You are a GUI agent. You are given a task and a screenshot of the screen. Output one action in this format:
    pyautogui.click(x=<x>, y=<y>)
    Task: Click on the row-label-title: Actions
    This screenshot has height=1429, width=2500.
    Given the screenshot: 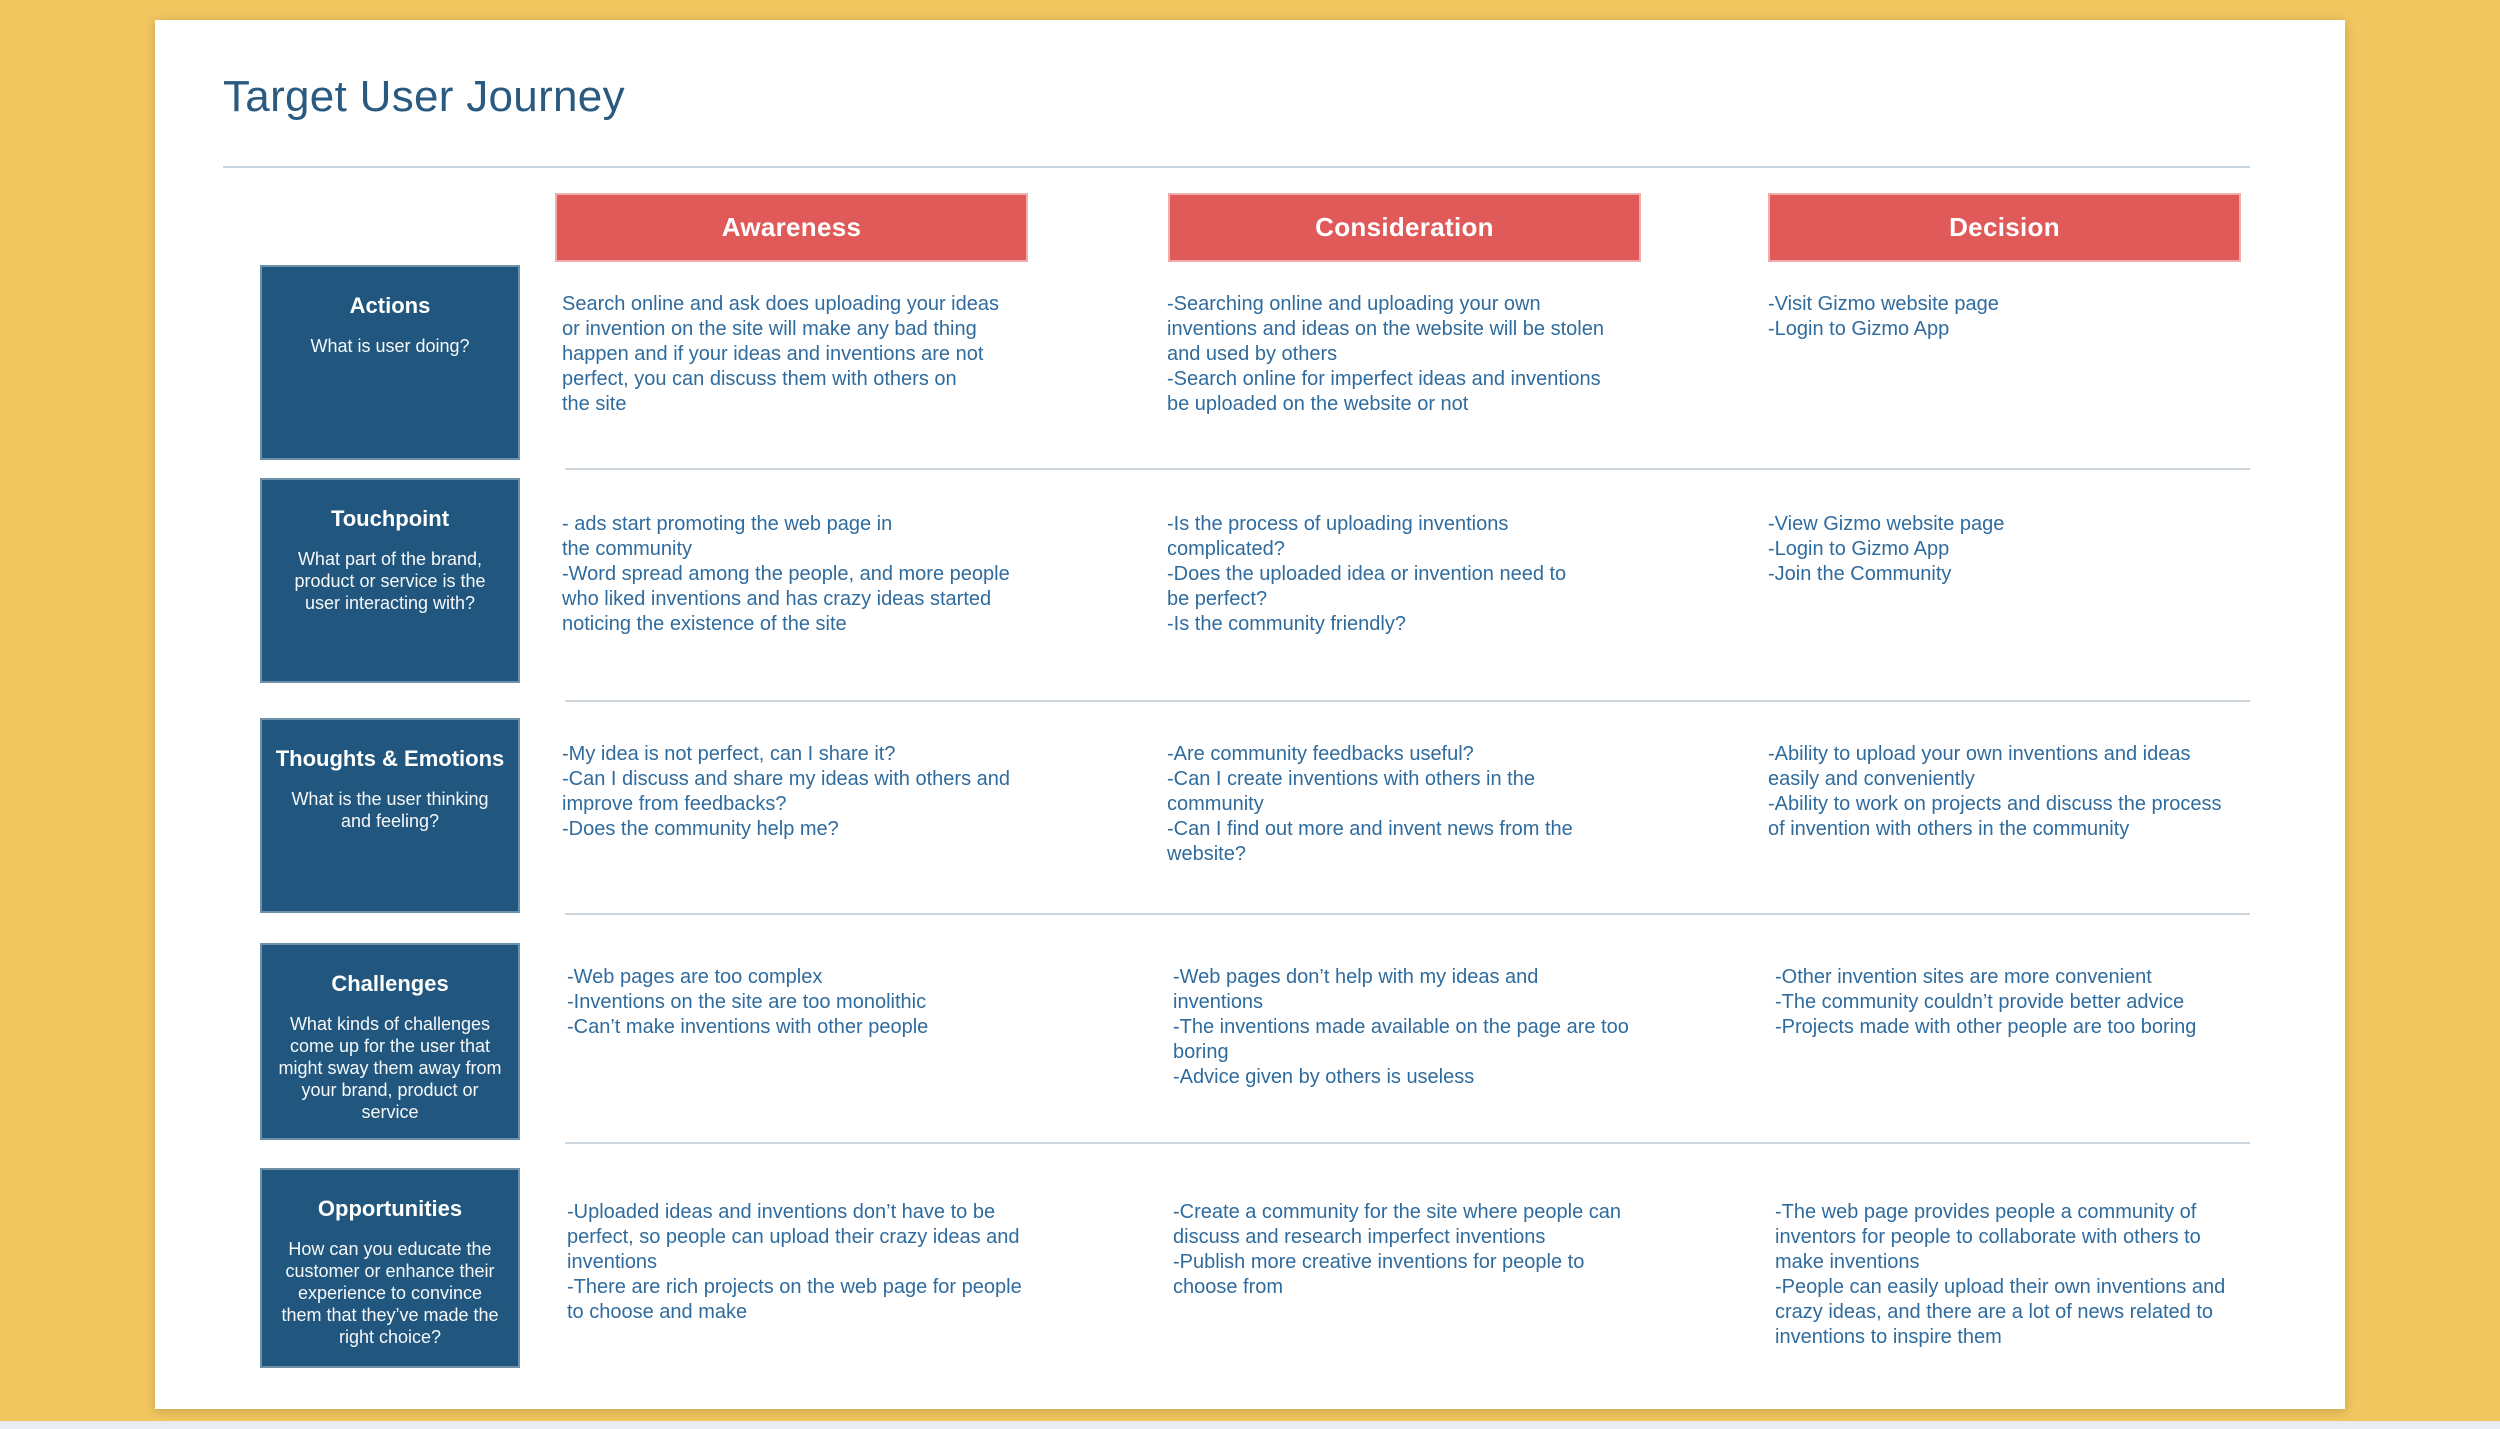 What is the action you would take?
    pyautogui.click(x=390, y=305)
    